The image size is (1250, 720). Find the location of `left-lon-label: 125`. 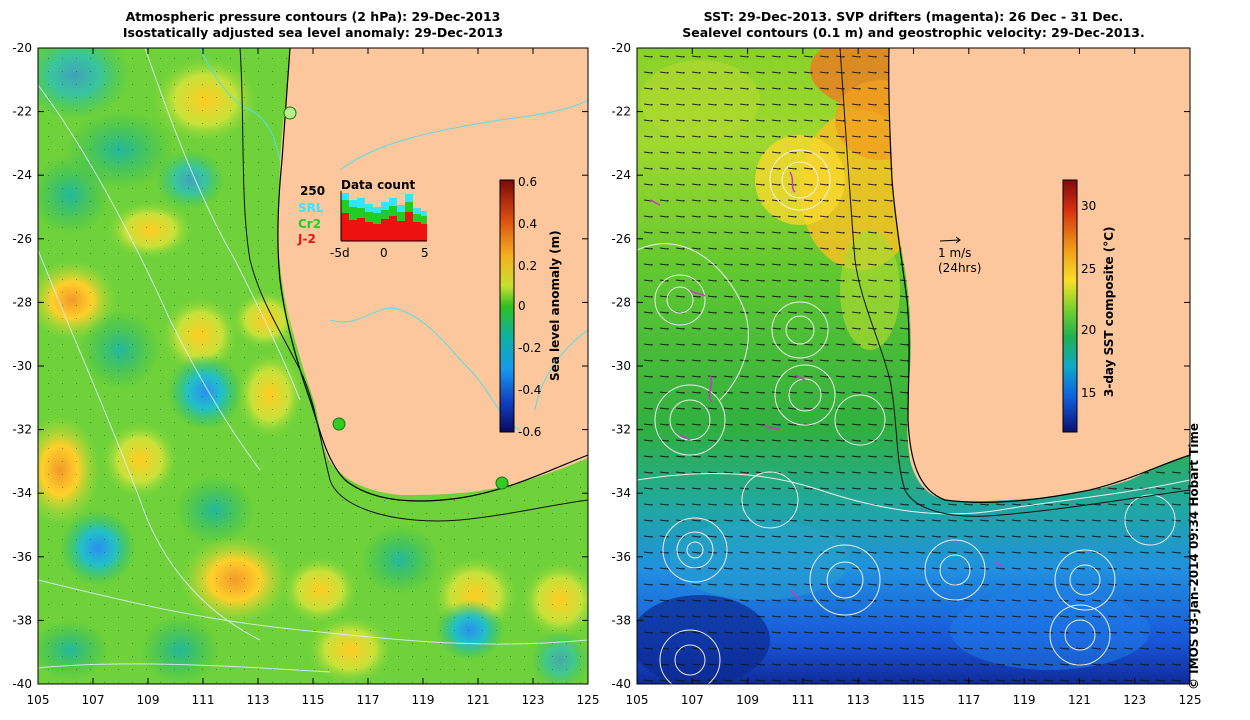

left-lon-label: 125 is located at coordinates (588, 700).